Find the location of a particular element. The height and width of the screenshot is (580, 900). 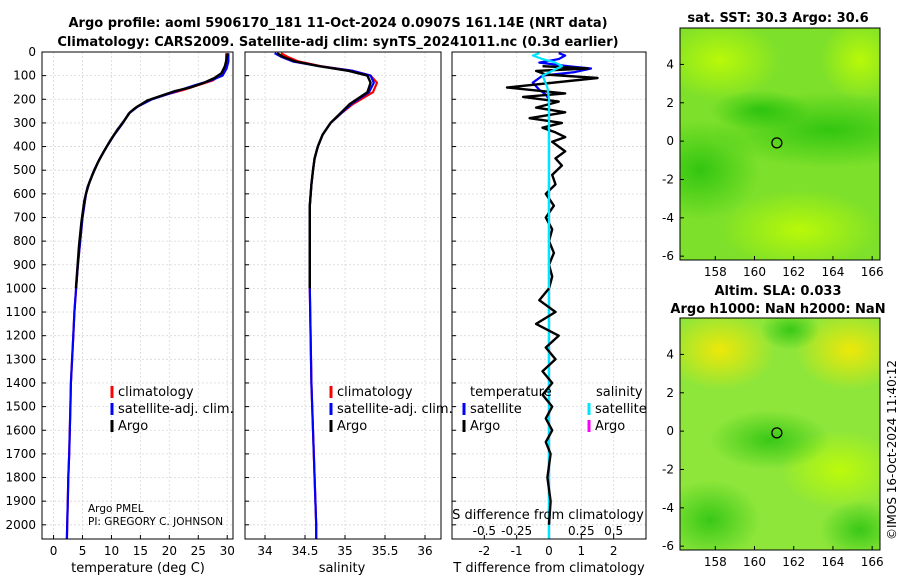

depth-tick-label: 1200 is located at coordinates (20, 336).